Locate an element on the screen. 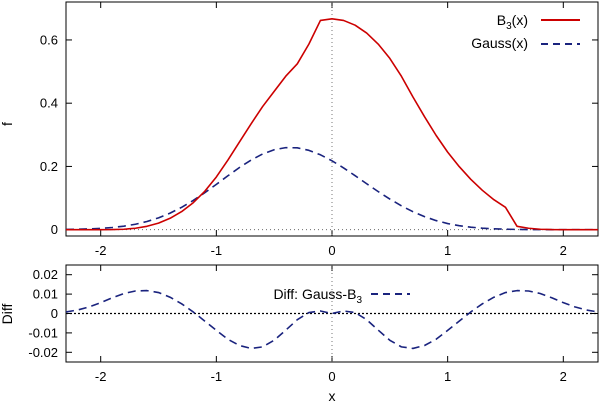 The image size is (600, 404). bottom-y-axis-label: Diff is located at coordinates (7, 314).